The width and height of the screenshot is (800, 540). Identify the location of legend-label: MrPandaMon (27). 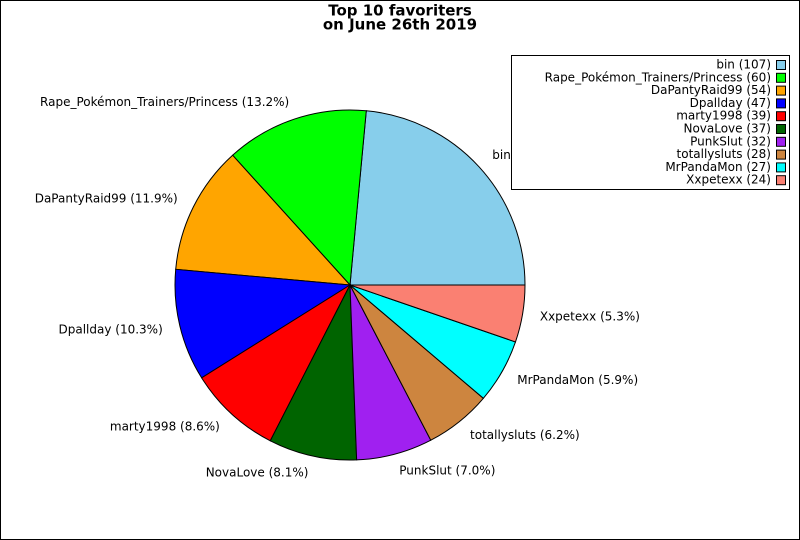
(718, 167).